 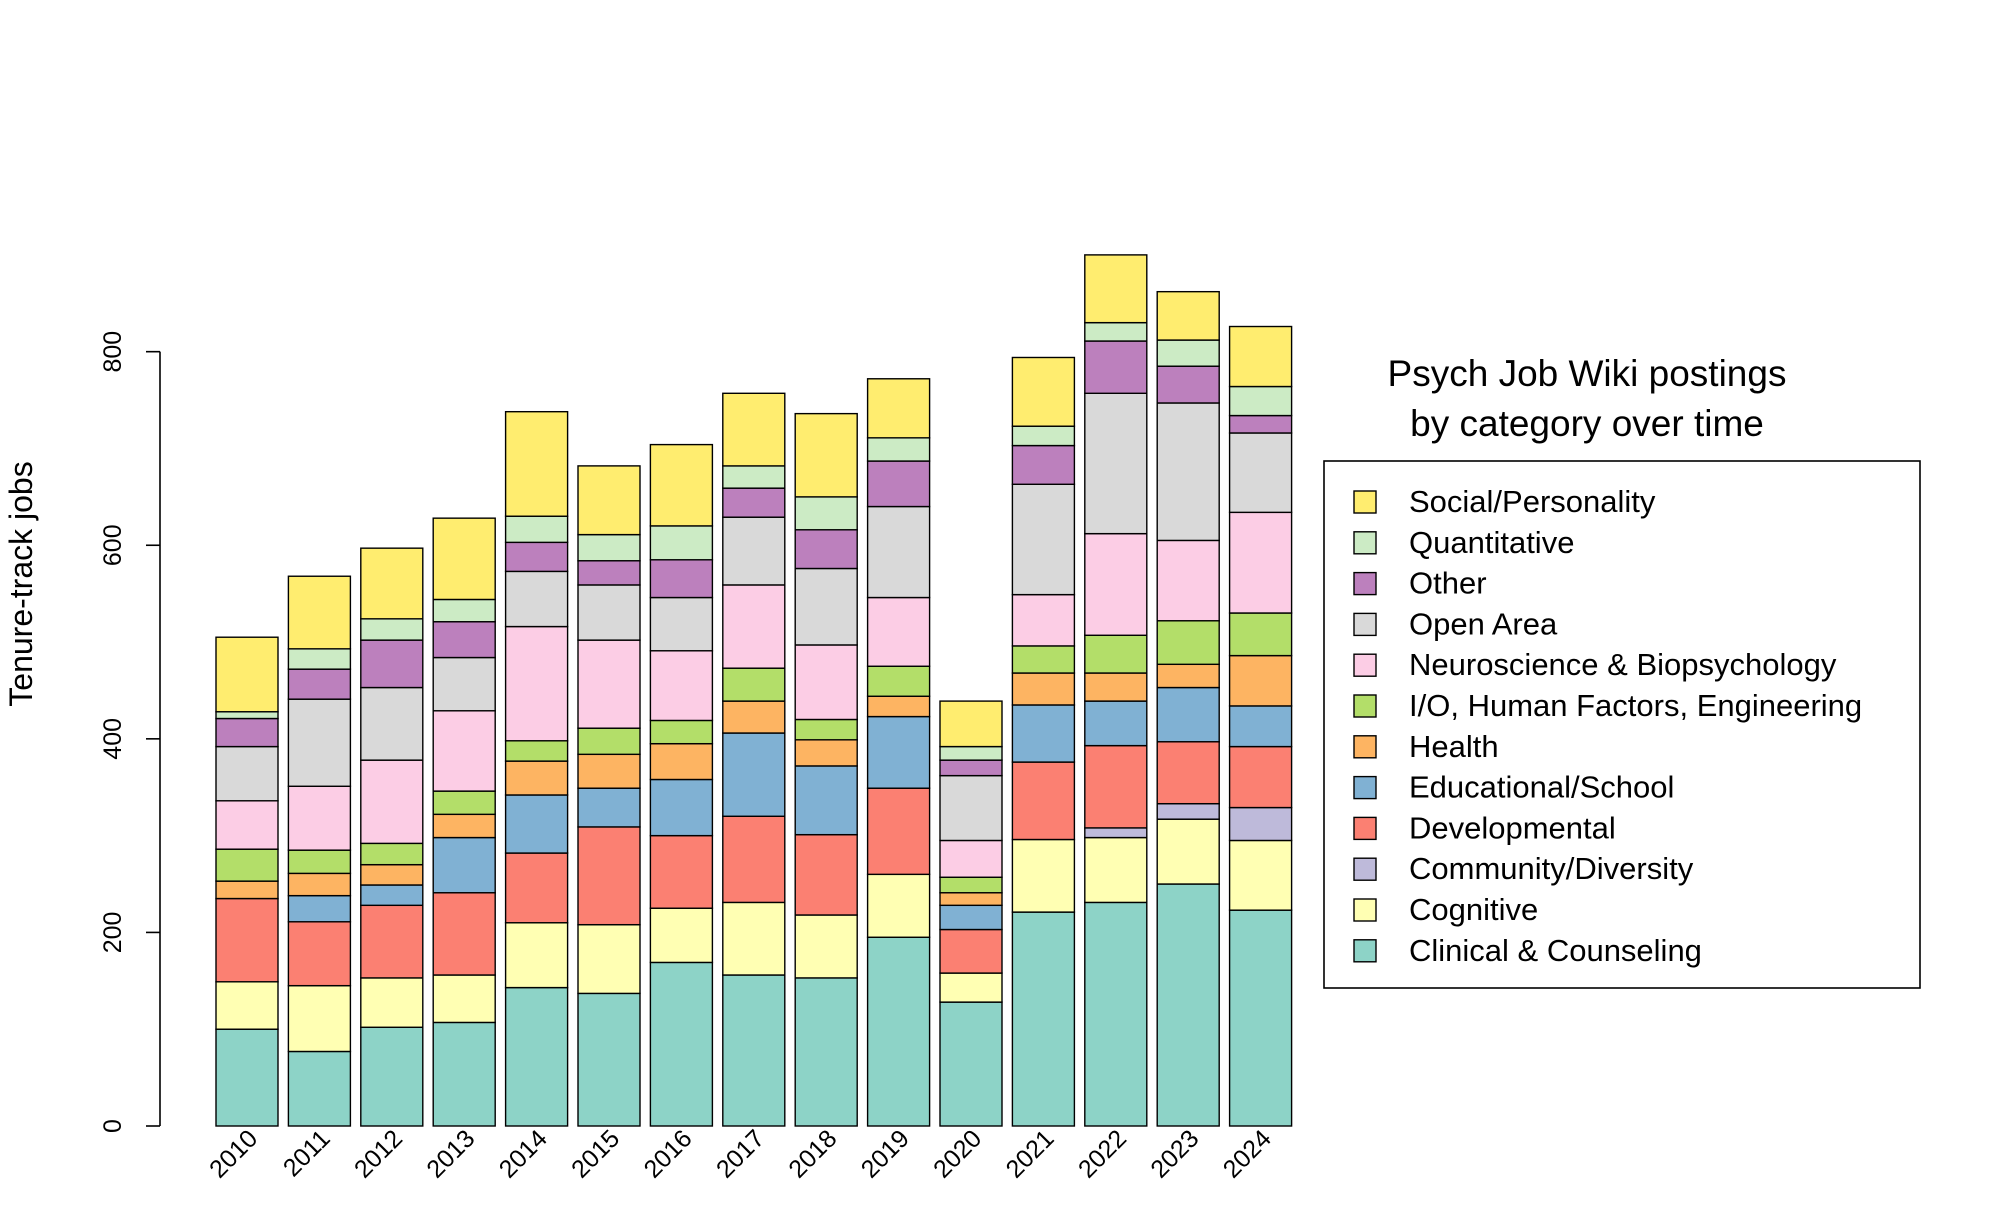 I want to click on legend-label: Cognitive, so click(x=1473, y=909).